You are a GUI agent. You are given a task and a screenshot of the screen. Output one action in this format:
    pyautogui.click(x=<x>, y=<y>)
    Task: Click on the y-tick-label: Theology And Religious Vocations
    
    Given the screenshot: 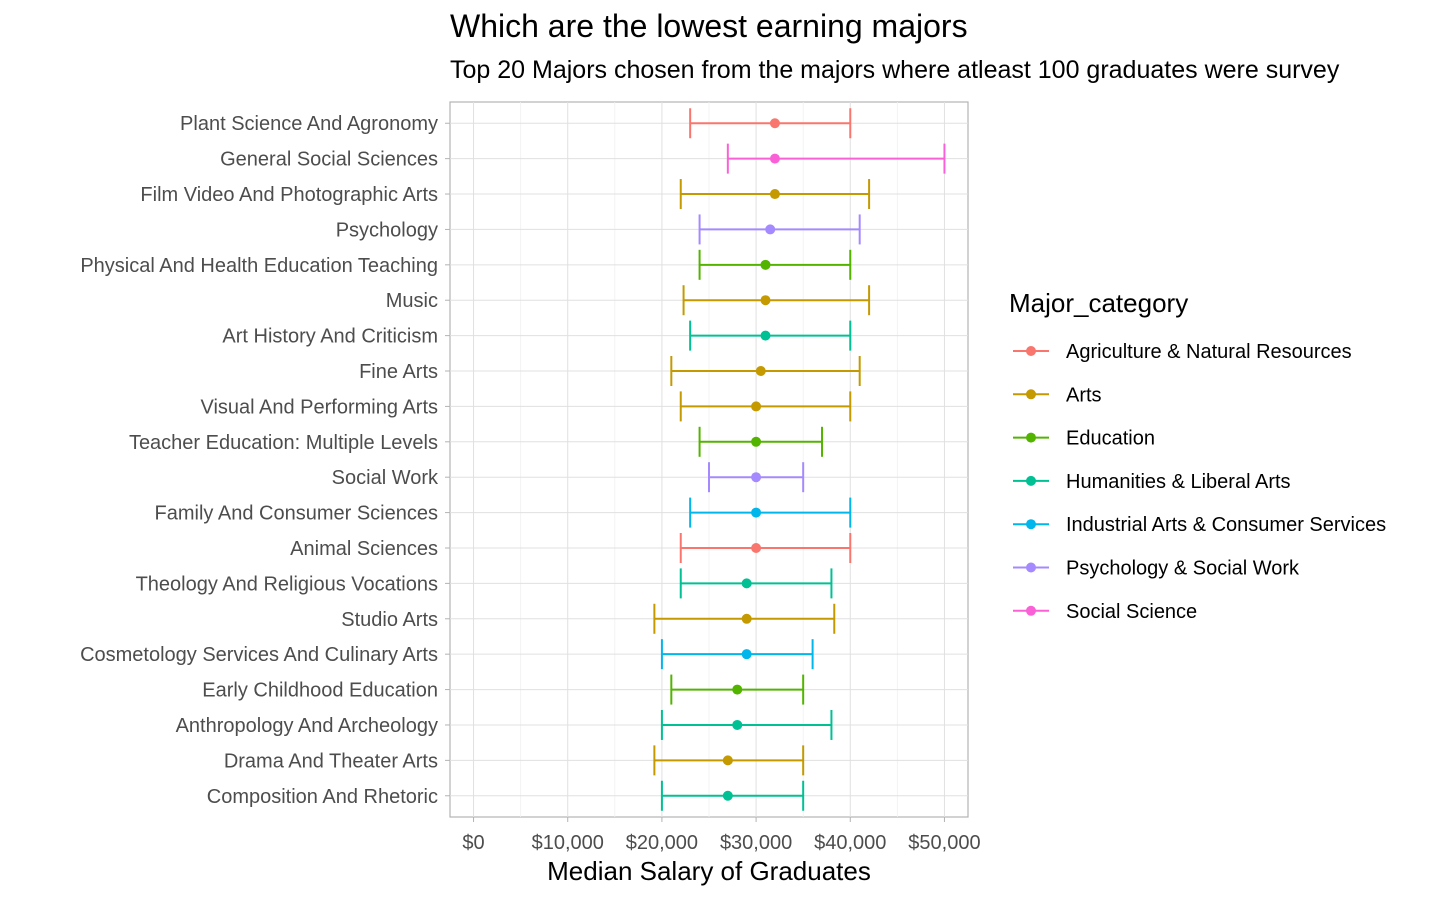 What is the action you would take?
    pyautogui.click(x=287, y=584)
    